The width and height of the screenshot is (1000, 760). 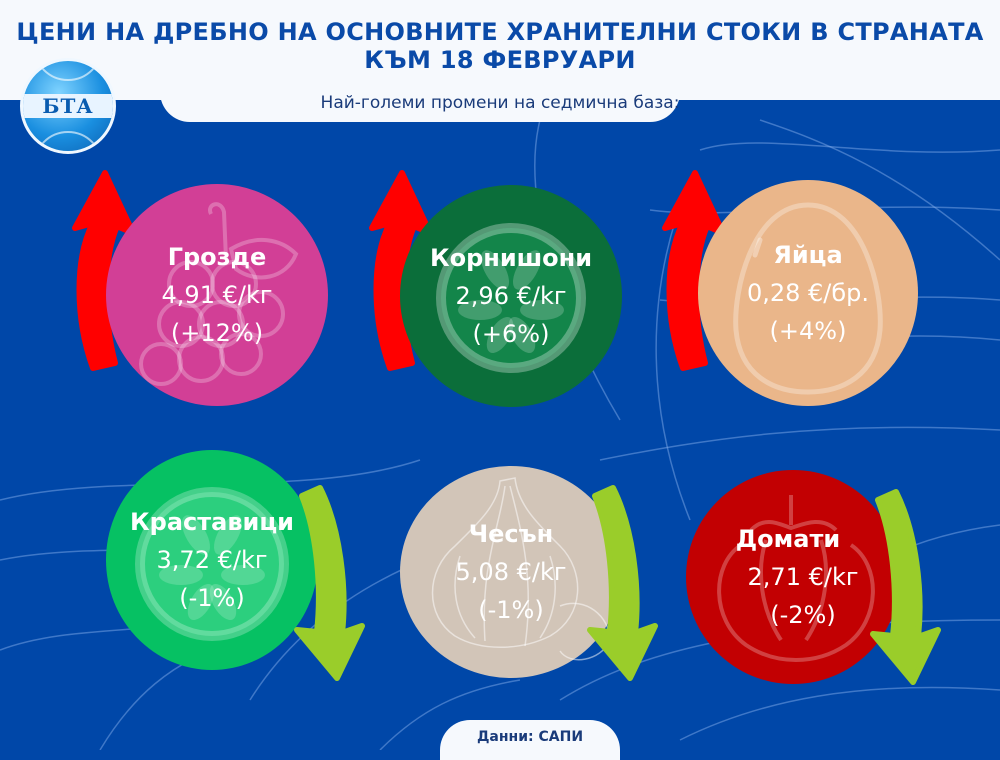 I want to click on item-price: 4,91 €/kг, so click(x=217, y=295).